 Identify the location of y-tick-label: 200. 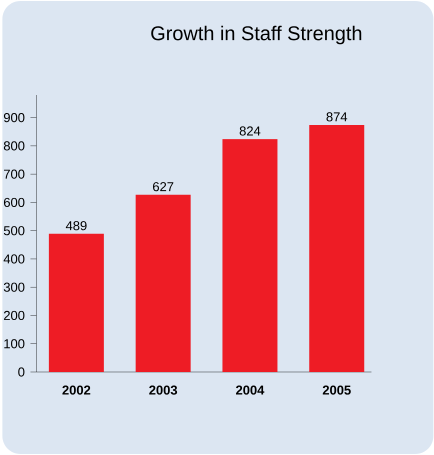
(14, 315).